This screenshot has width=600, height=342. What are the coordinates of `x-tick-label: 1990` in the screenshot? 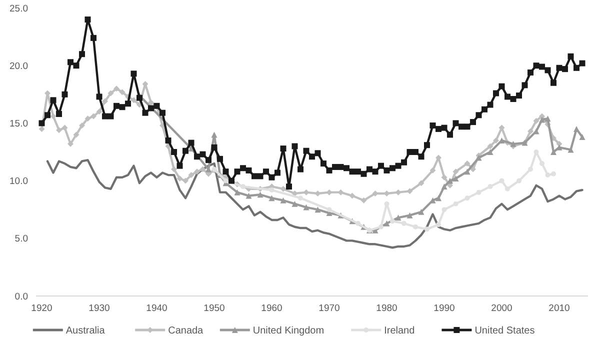 It's located at (444, 308).